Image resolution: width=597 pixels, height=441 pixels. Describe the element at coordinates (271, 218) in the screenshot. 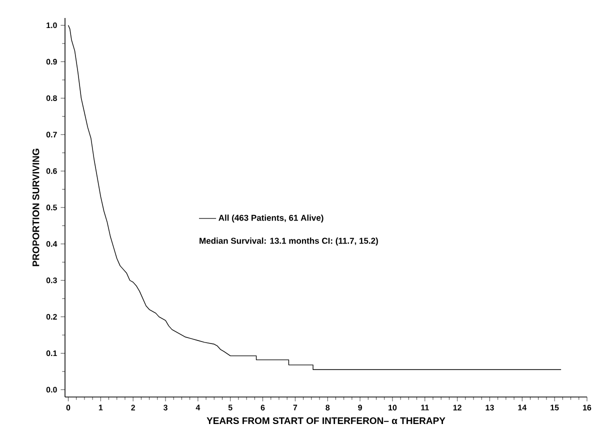

I see `legend-label: All (463 Patients, 61 Alive)` at that location.